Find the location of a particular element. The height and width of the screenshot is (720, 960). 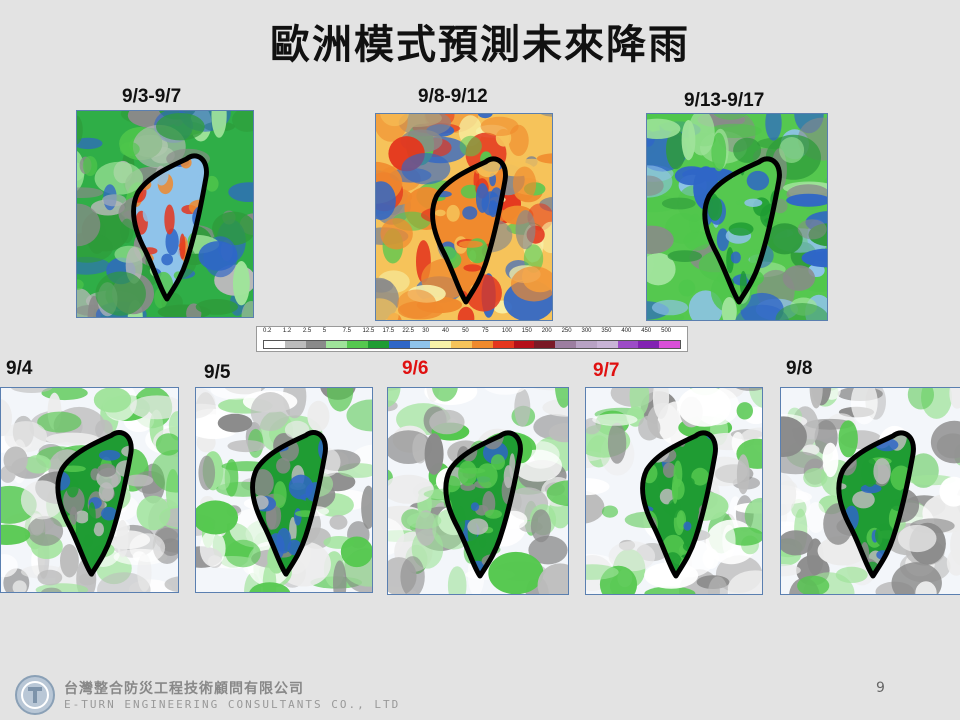

map-label-day-1: 9/4 is located at coordinates (19, 368).